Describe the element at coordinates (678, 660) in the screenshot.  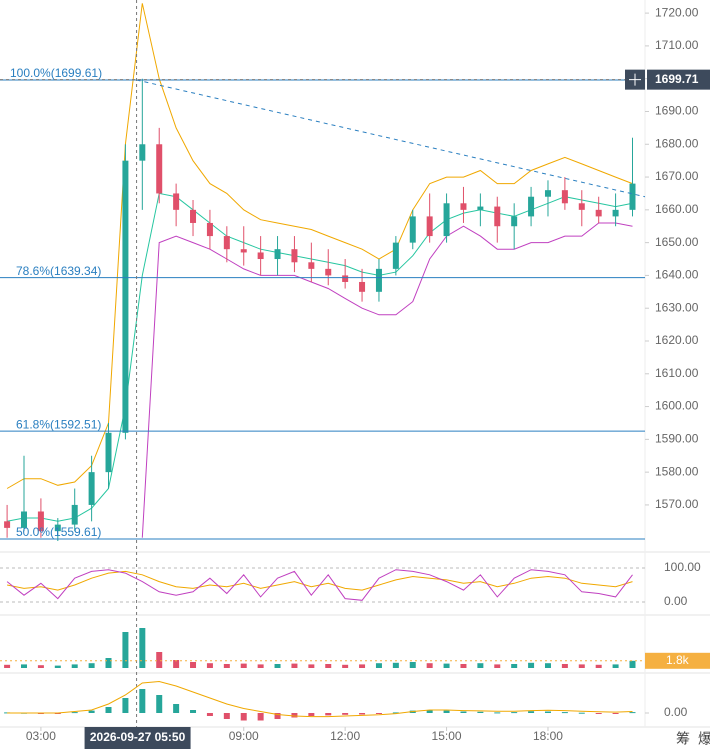
I see `current-label: 1.8k` at that location.